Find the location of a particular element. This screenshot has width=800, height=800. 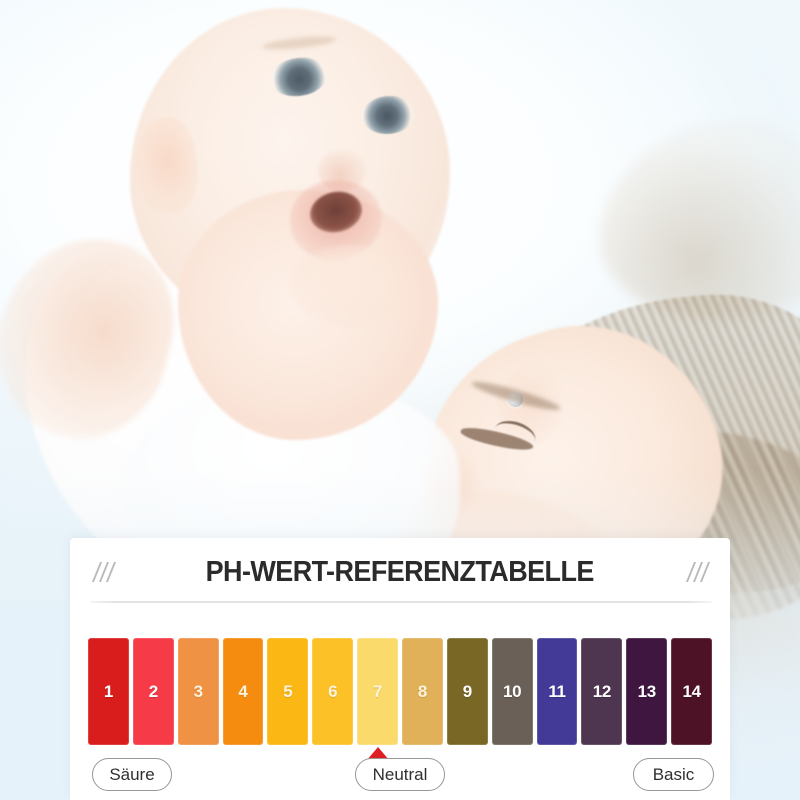

ph-swatch-label: 13 is located at coordinates (647, 691).